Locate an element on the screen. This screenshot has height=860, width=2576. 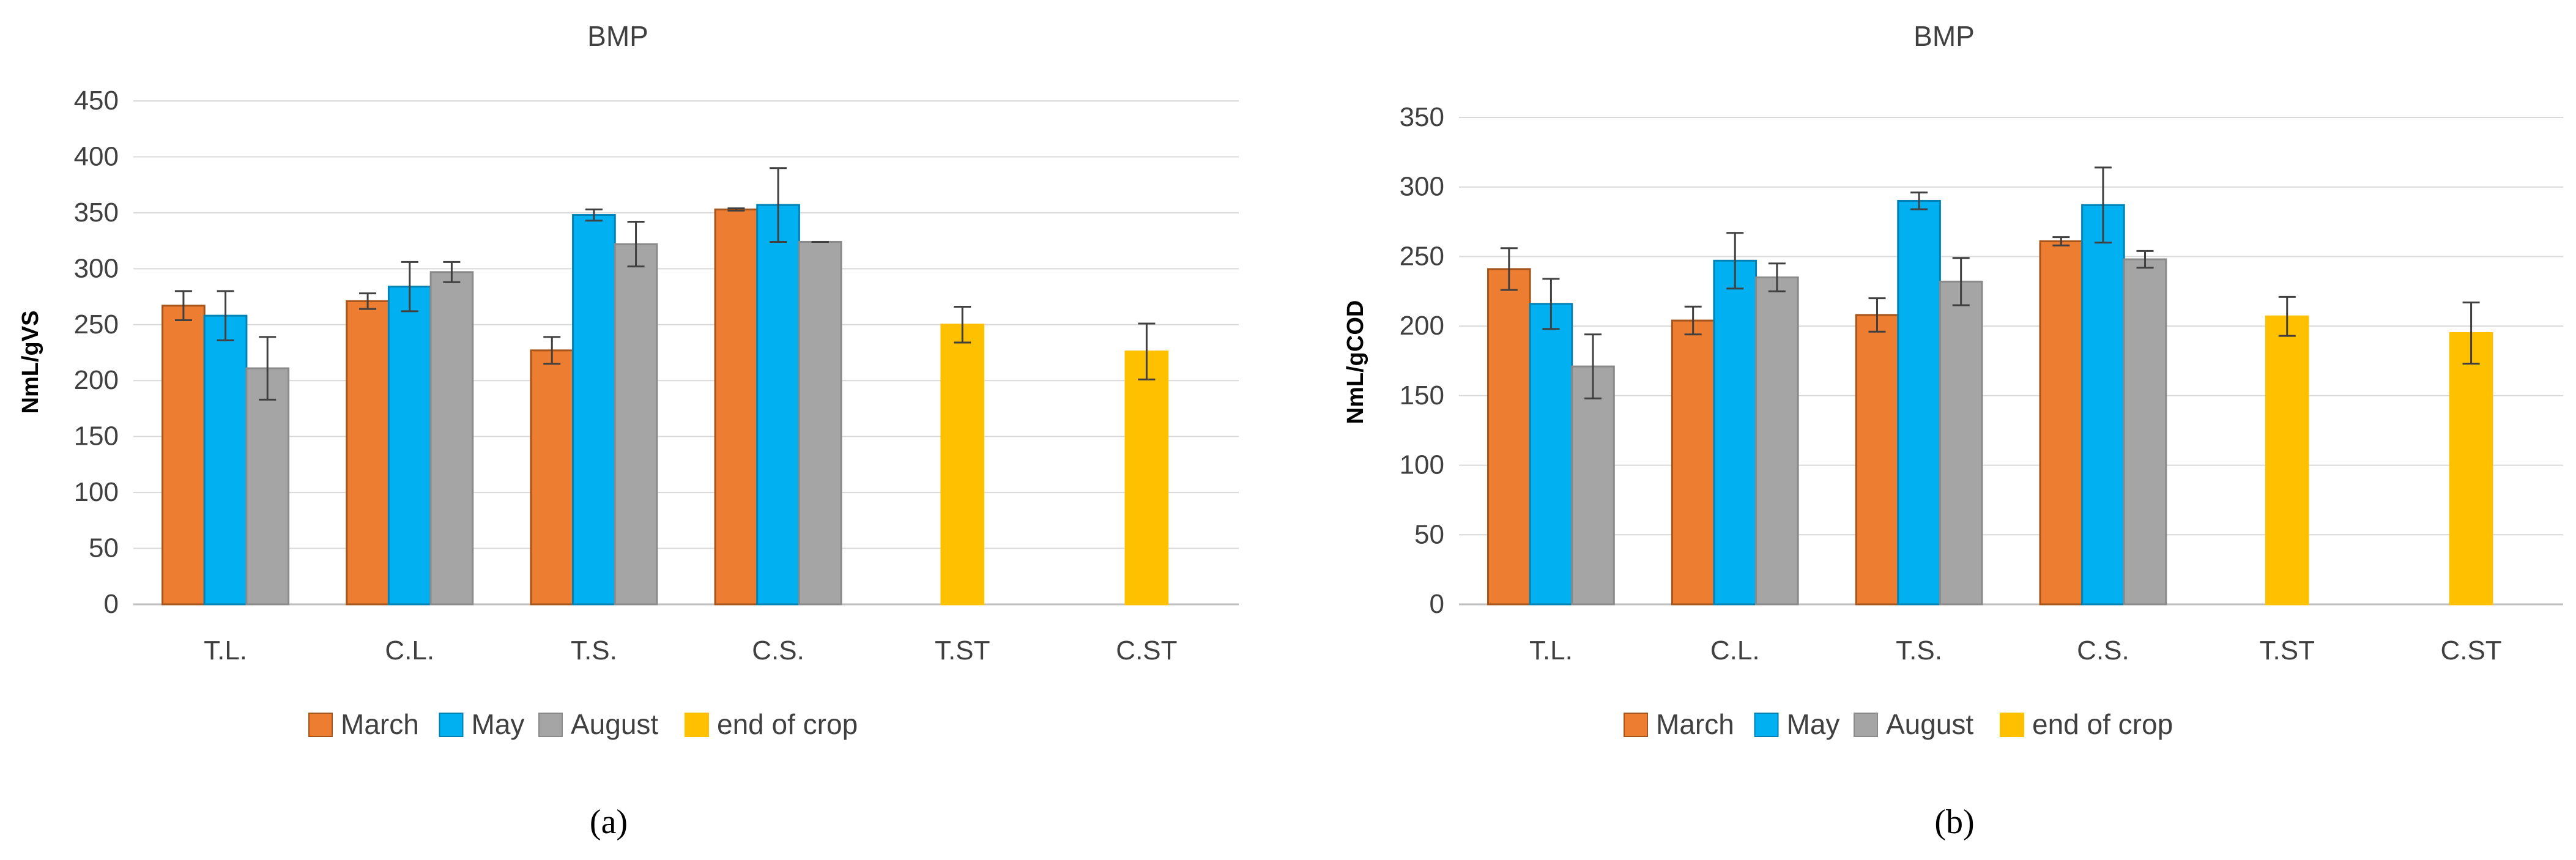
x-tick-label: T.L. is located at coordinates (1551, 650).